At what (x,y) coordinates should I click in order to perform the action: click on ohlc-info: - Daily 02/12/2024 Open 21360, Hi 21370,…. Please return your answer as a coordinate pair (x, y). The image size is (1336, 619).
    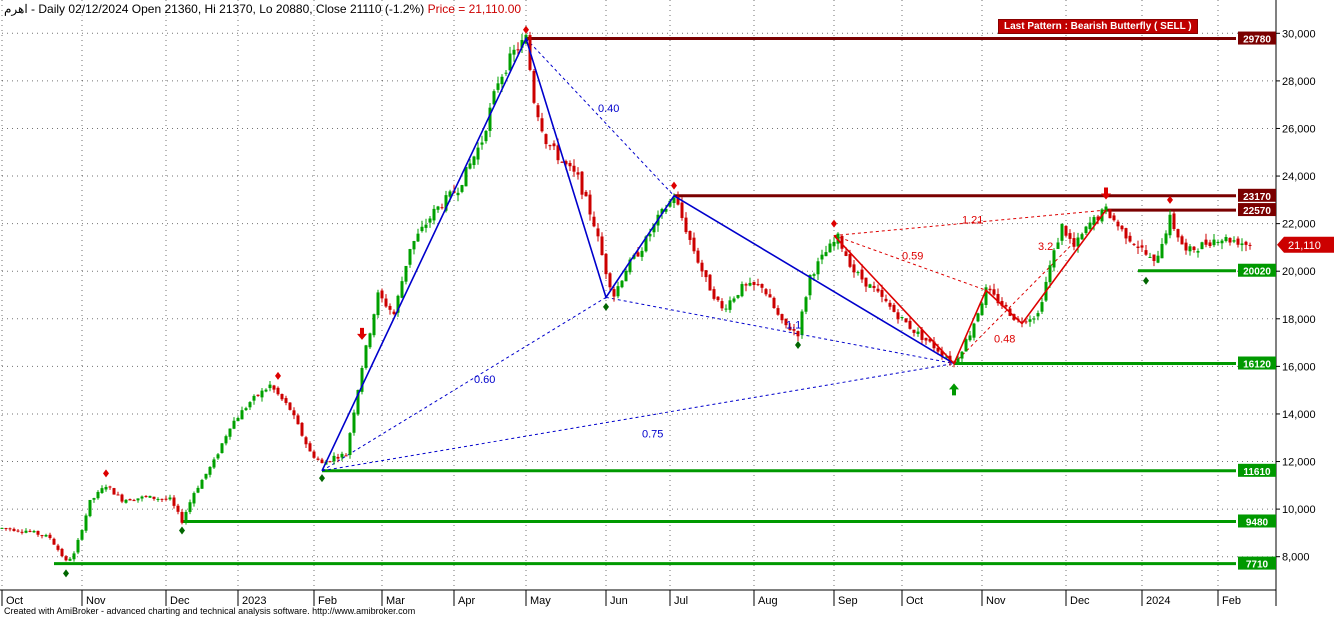
    Looking at the image, I should click on (226, 9).